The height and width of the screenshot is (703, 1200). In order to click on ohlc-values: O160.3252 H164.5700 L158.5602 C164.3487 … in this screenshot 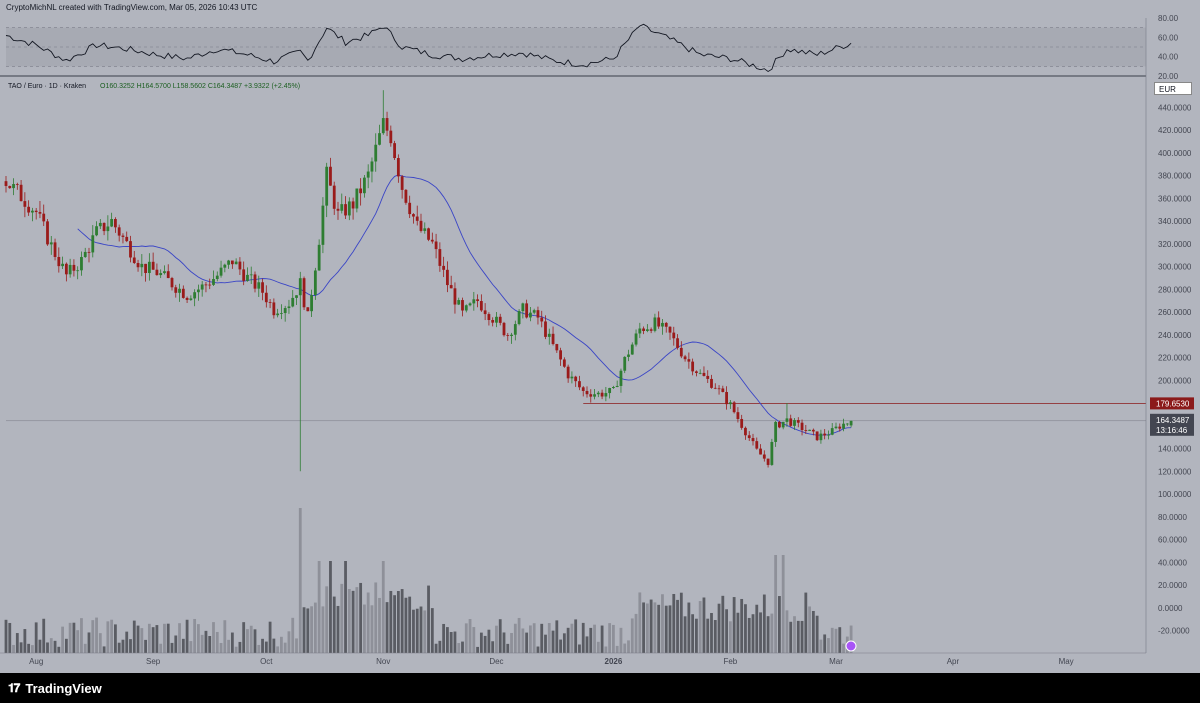, I will do `click(200, 86)`.